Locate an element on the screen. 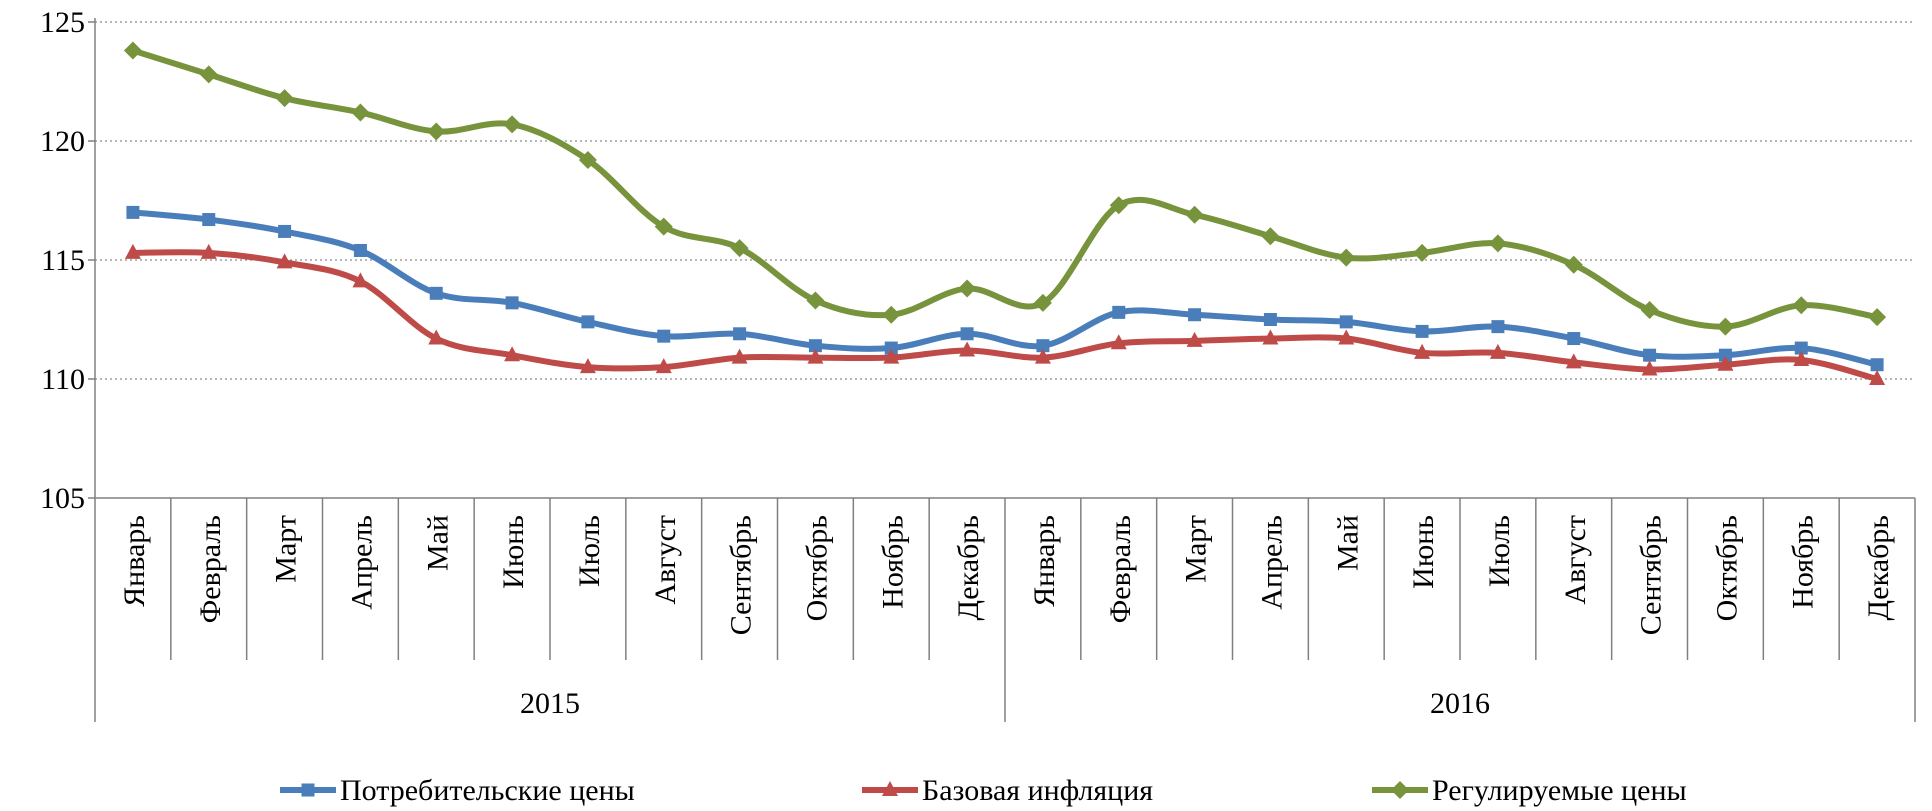 This screenshot has width=1932, height=811. y-axis-tick-labels: 105 110 115 120 125 is located at coordinates (62, 260).